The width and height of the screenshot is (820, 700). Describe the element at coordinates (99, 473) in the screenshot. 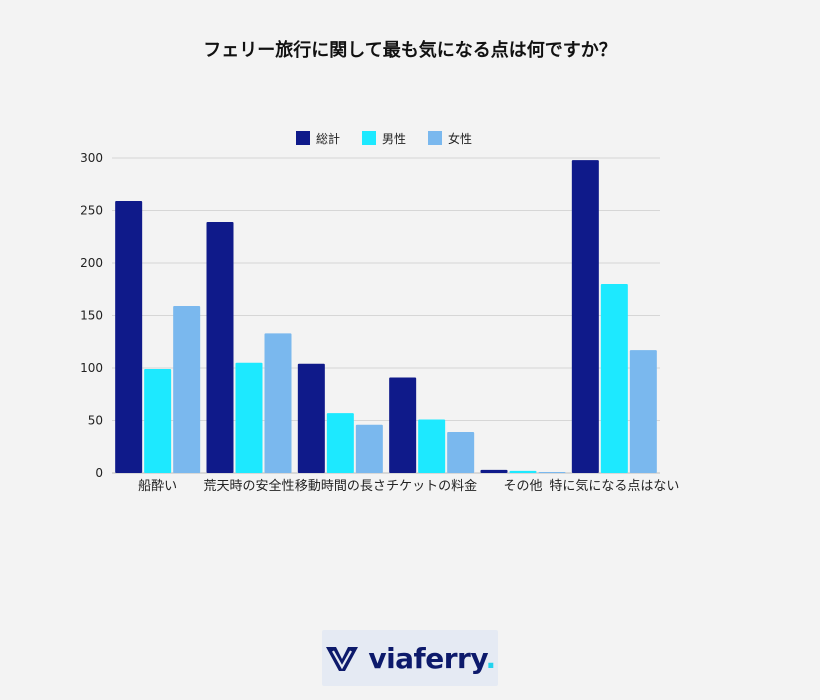

I see `y-tick-label: 0` at that location.